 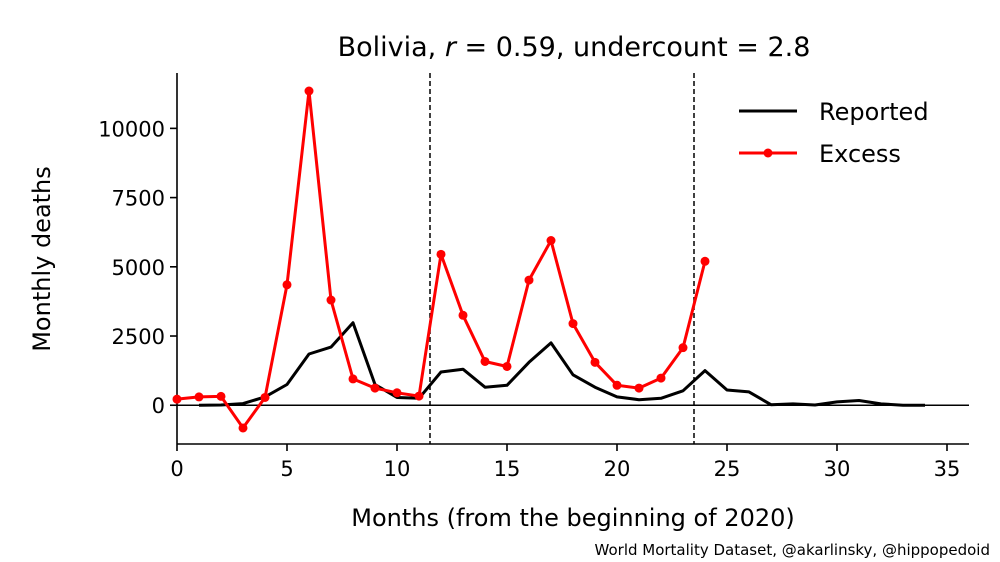 I want to click on y-axis-label: Monthly deaths, so click(x=42, y=259).